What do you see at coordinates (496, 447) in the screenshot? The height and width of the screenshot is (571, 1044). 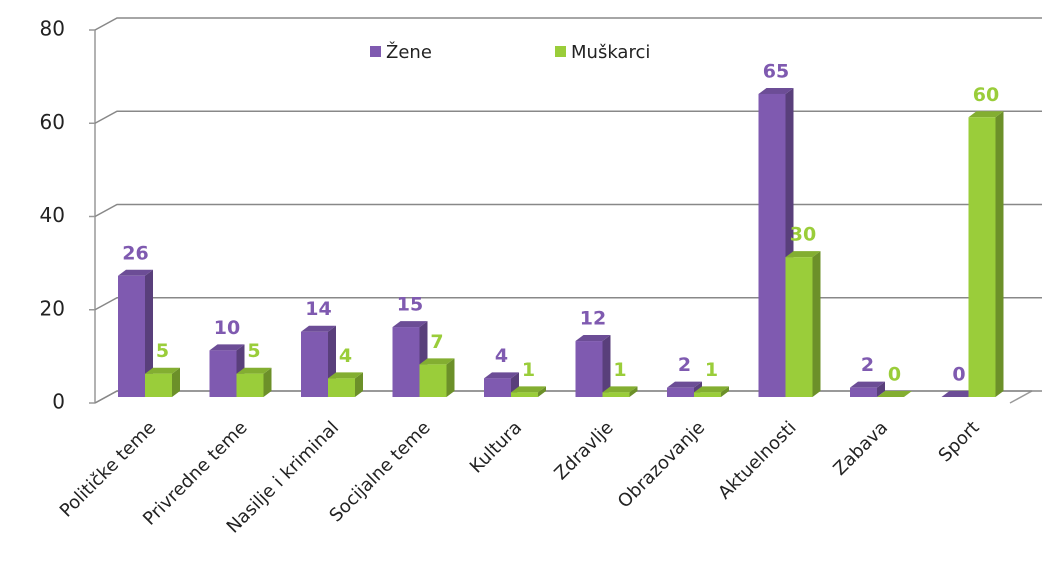 I see `x-tick-label: Kultura` at bounding box center [496, 447].